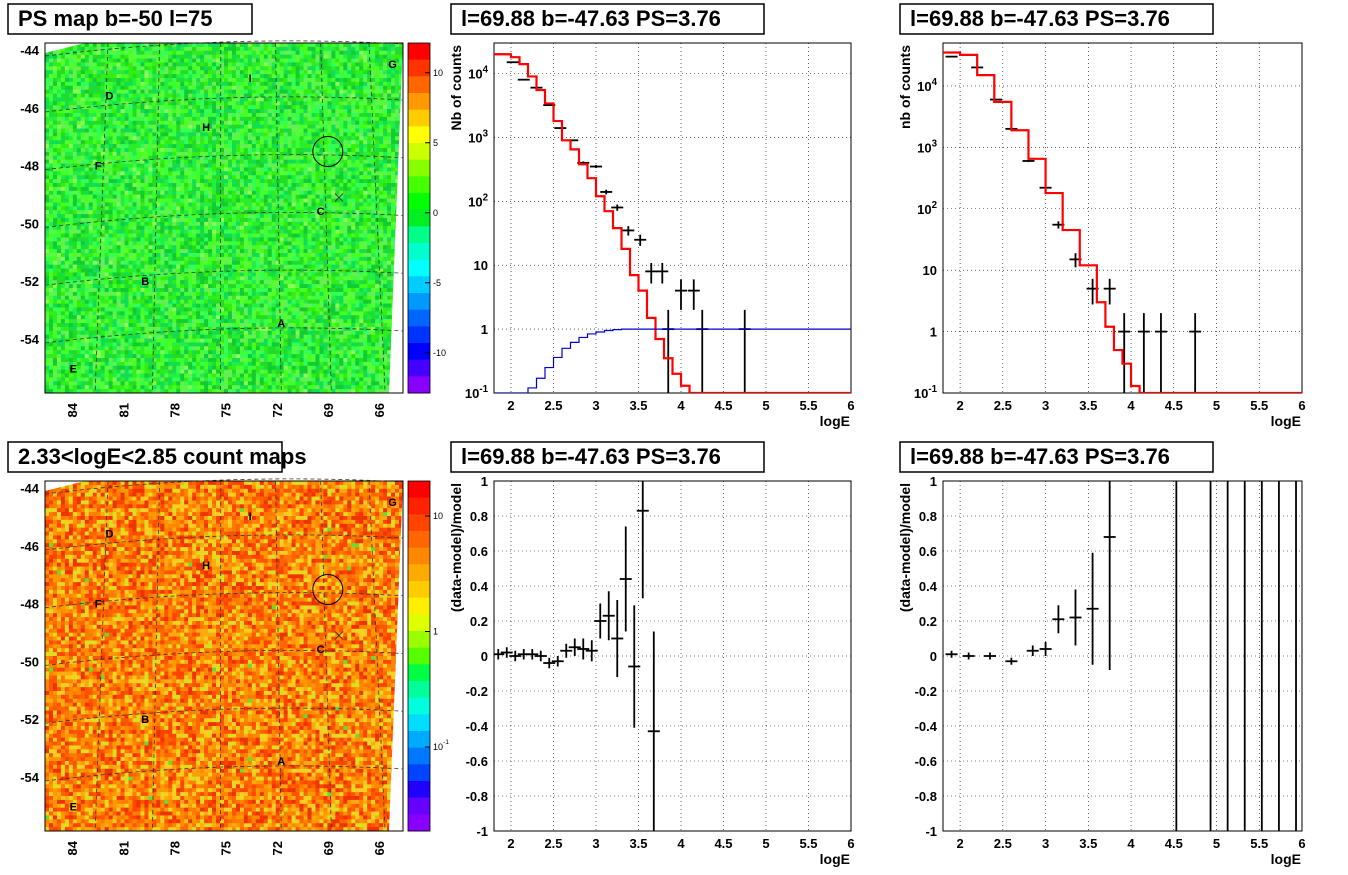 The image size is (1348, 875). Describe the element at coordinates (250, 517) in the screenshot. I see `source-label: I` at that location.